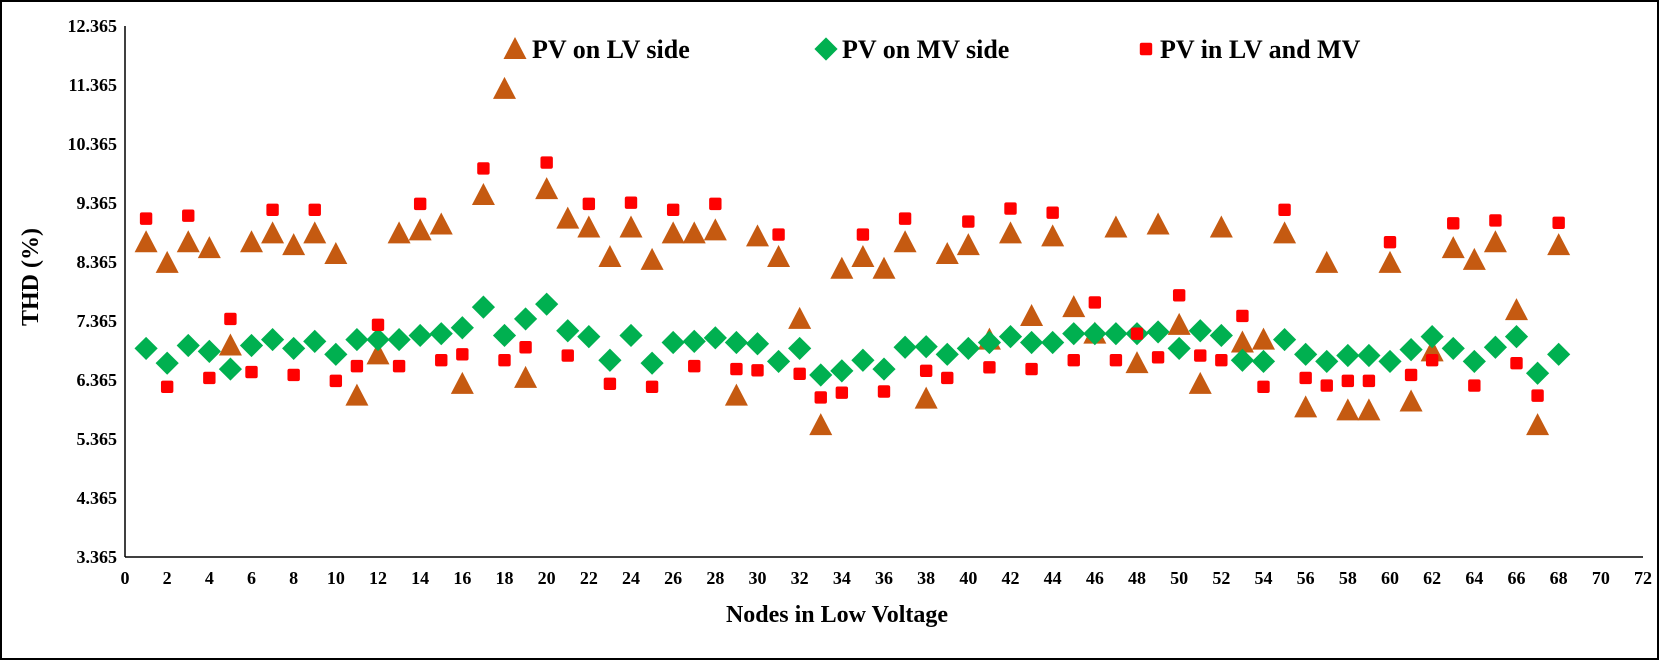 Image resolution: width=1659 pixels, height=663 pixels. I want to click on y-tick-label: 8.365, so click(97, 262).